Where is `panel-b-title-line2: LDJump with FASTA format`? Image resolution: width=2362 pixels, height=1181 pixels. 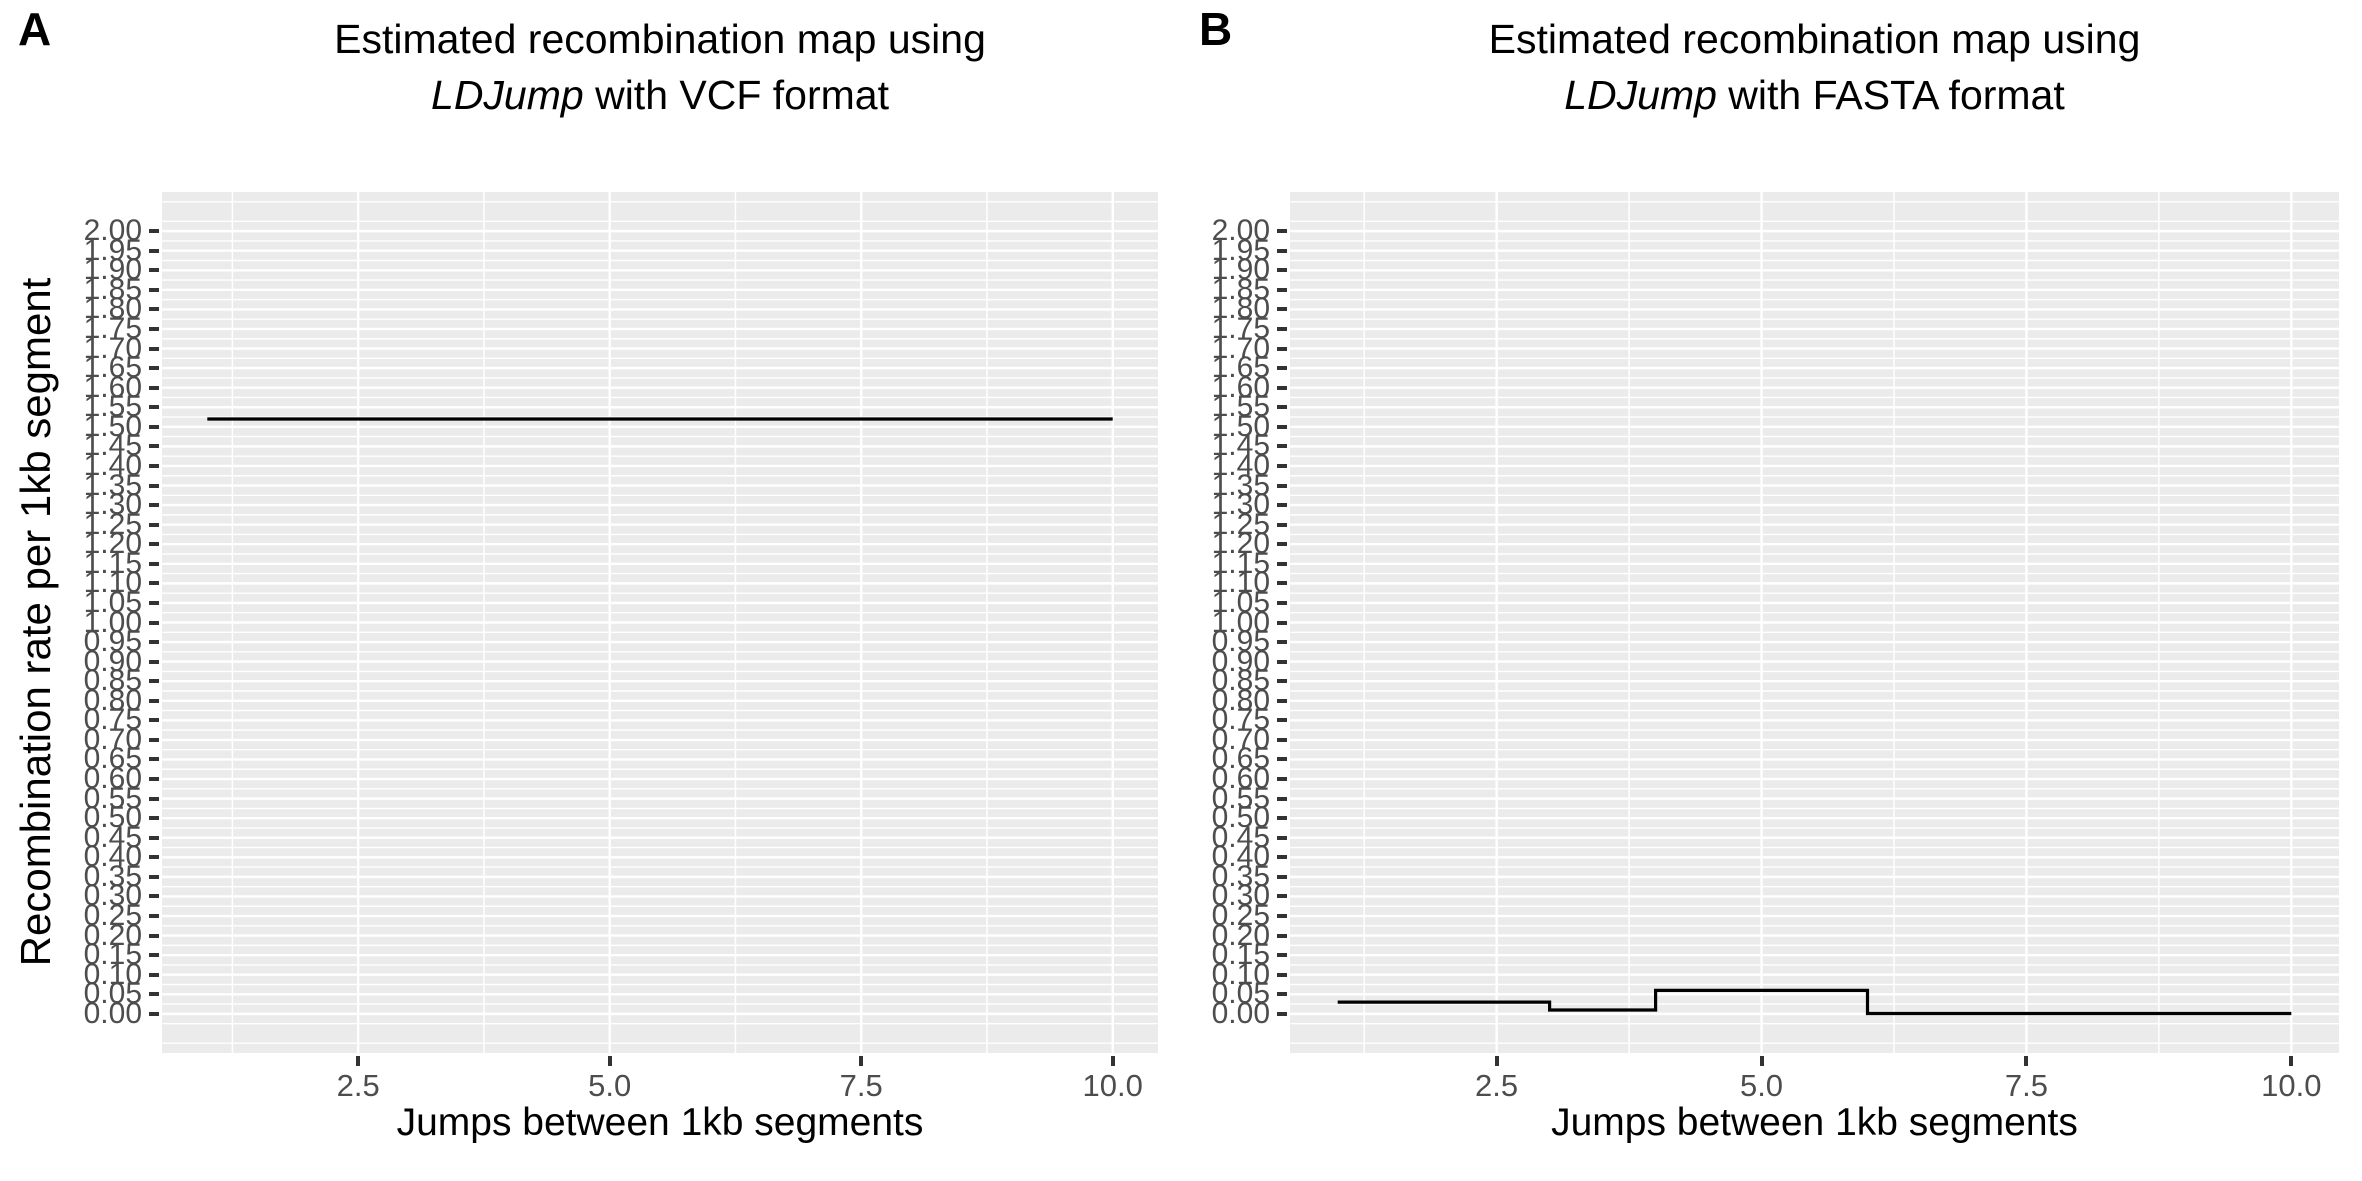 panel-b-title-line2: LDJump with FASTA format is located at coordinates (1814, 95).